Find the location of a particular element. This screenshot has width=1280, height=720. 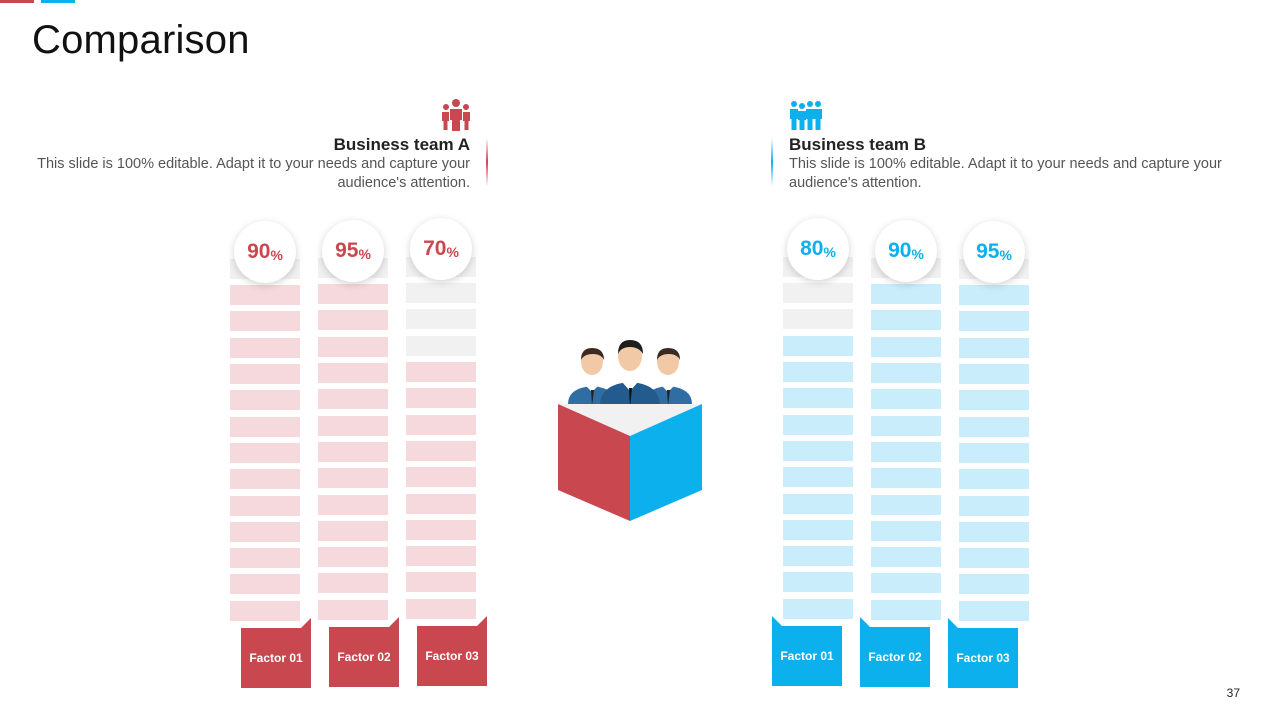

team-a-name: Business team A is located at coordinates (401, 144).